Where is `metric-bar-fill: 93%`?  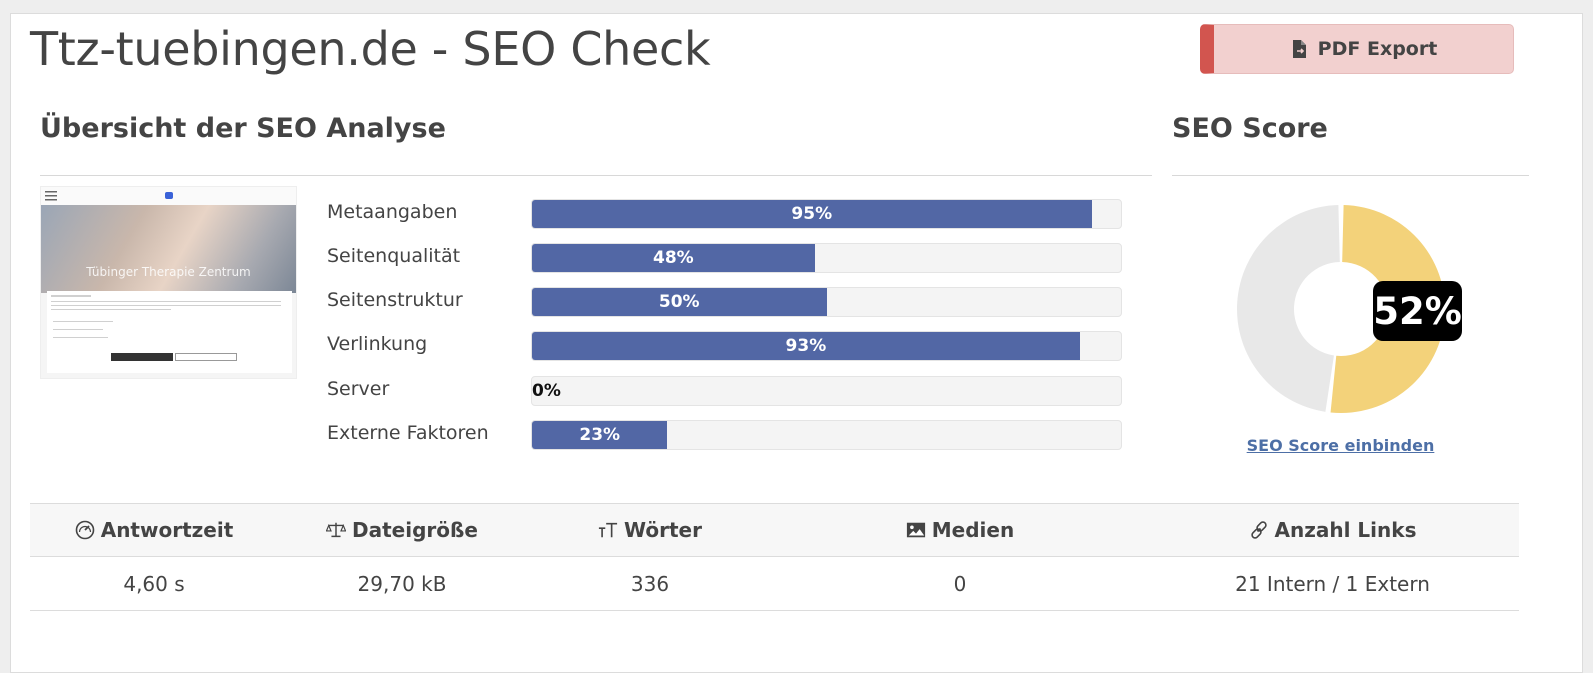
metric-bar-fill: 93% is located at coordinates (806, 346).